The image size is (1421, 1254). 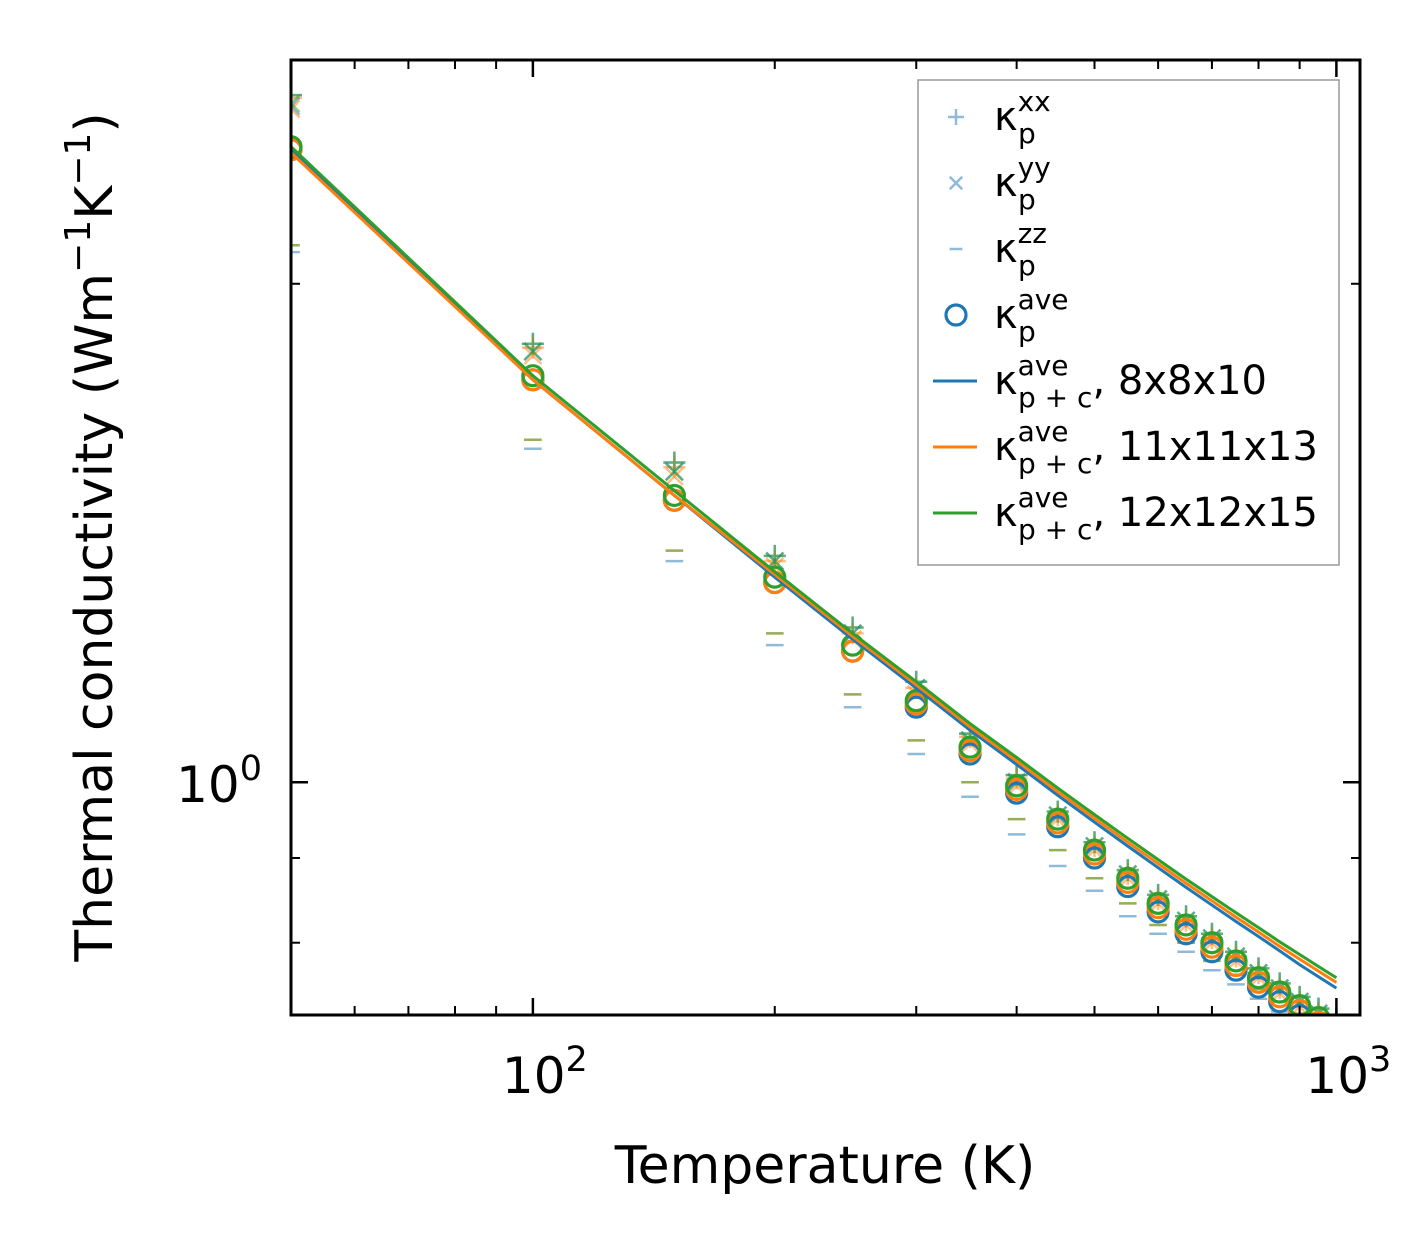 What do you see at coordinates (251, 769) in the screenshot?
I see `y-tick-label-1-exp: 0` at bounding box center [251, 769].